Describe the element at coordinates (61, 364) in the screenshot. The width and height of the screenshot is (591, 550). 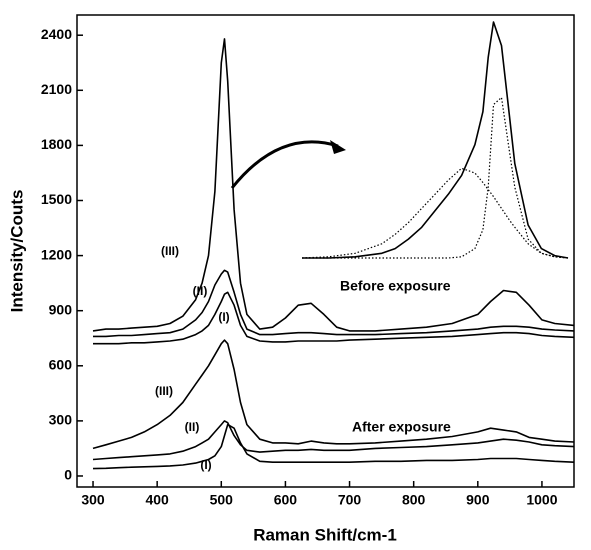
I see `y-tick-label: 600` at that location.